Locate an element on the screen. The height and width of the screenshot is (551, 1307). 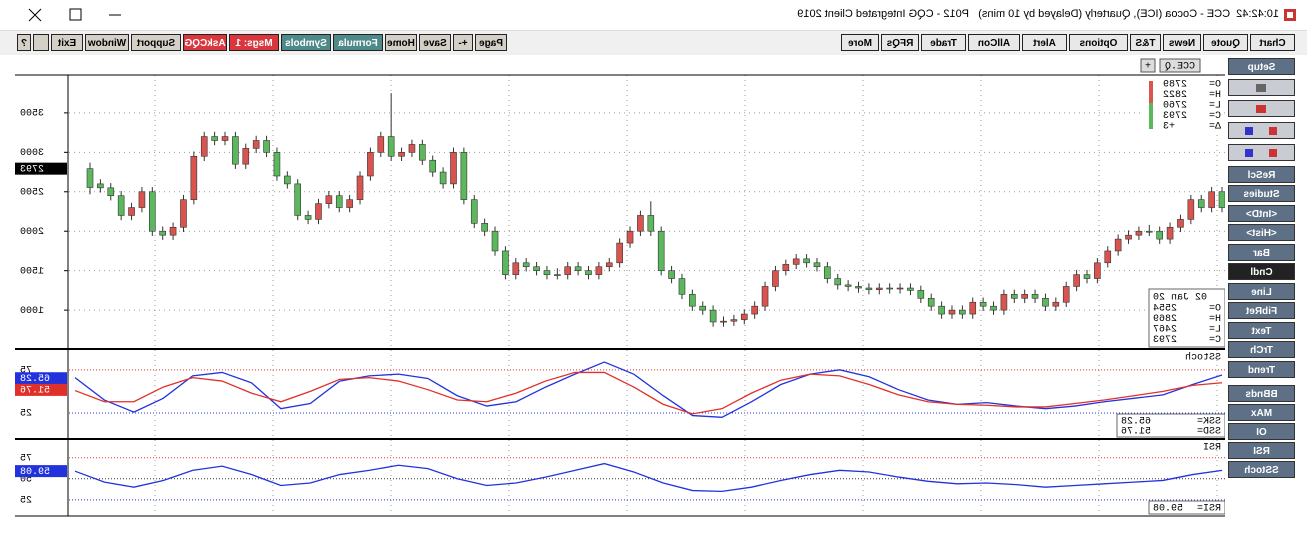
toolbar-button: Alert is located at coordinates (1044, 42).